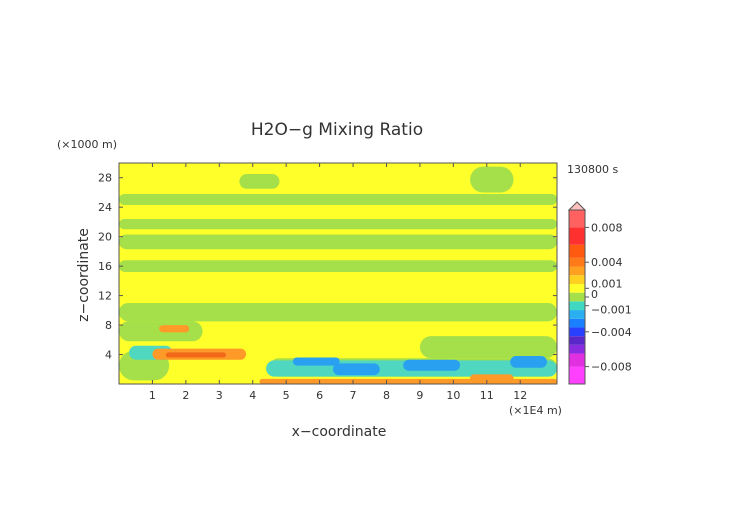  Describe the element at coordinates (337, 130) in the screenshot. I see `chart-title: H2O−g Mixing Ratio` at that location.